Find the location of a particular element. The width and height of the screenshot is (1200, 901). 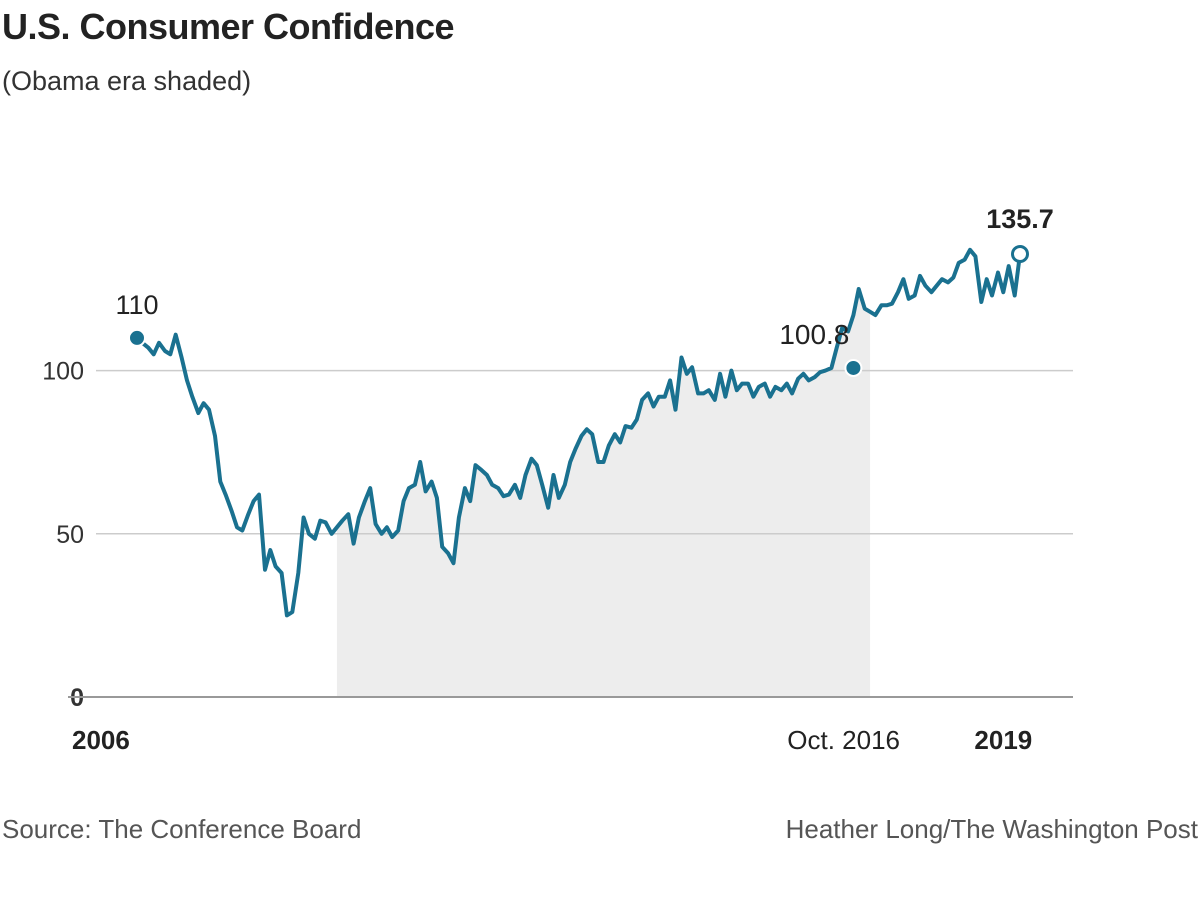

x-tick-label-2: 2019 is located at coordinates (1003, 740).